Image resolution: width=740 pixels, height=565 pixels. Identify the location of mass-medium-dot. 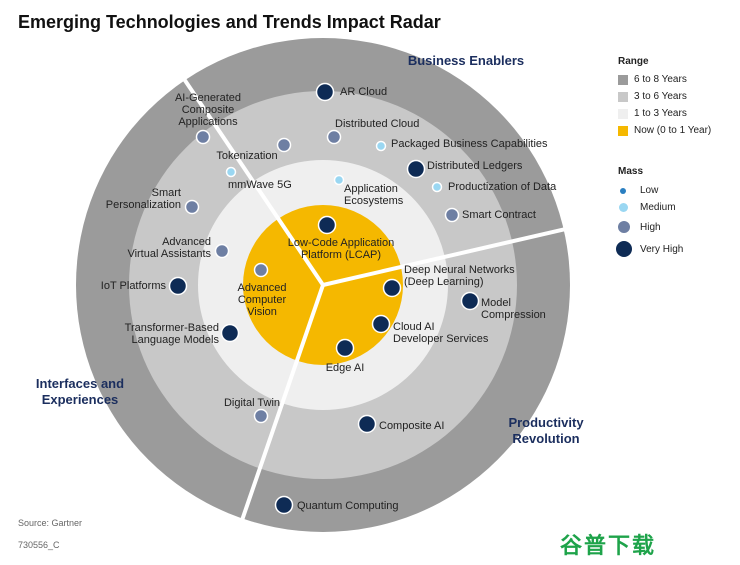
(623, 207).